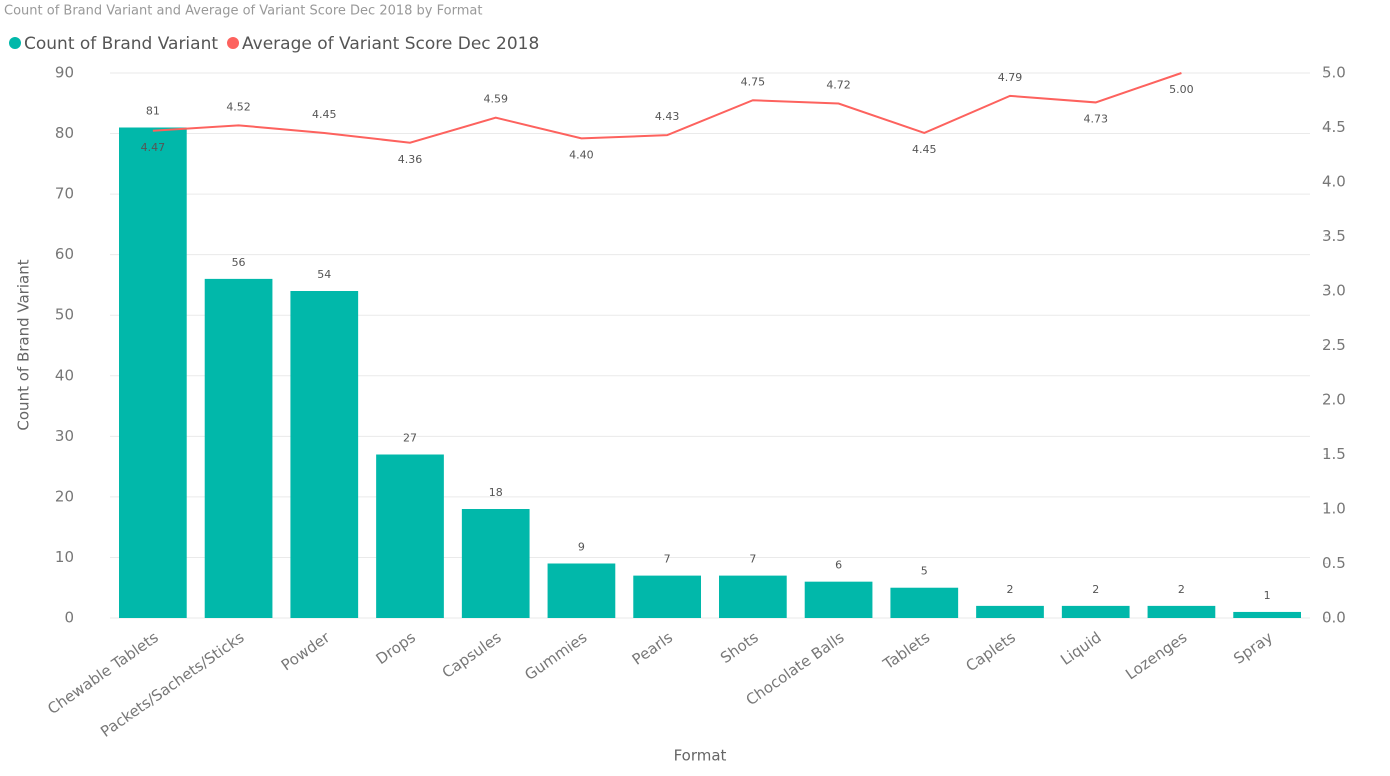 Image resolution: width=1390 pixels, height=776 pixels. I want to click on bar-value-label: 6, so click(838, 565).